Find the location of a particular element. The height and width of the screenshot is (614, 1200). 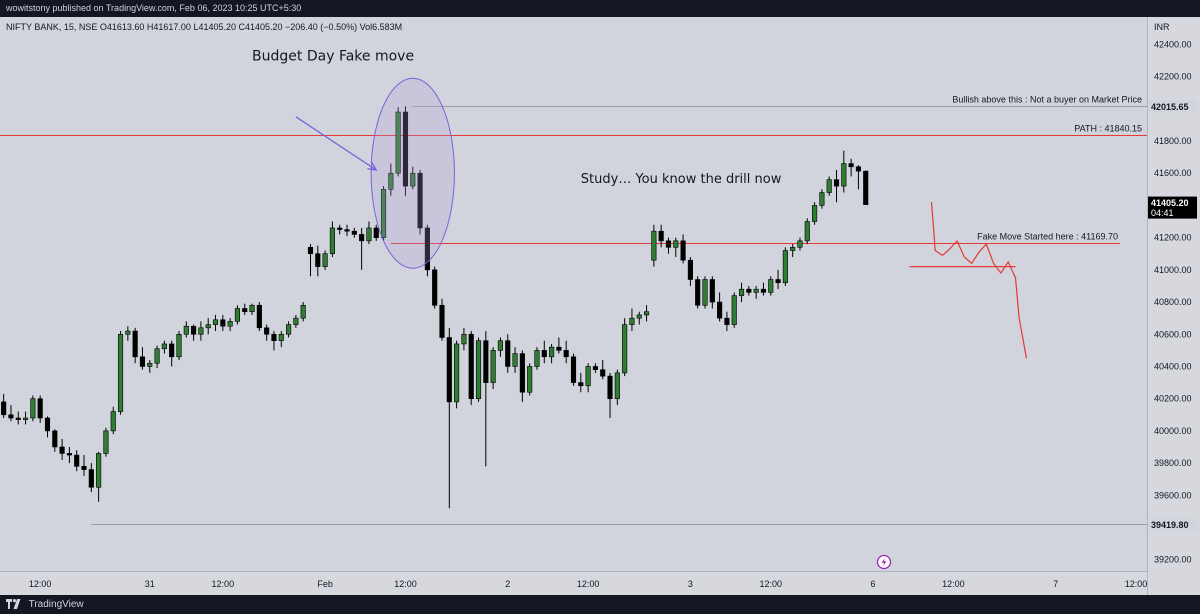

budget-arrow-head is located at coordinates (372, 166).